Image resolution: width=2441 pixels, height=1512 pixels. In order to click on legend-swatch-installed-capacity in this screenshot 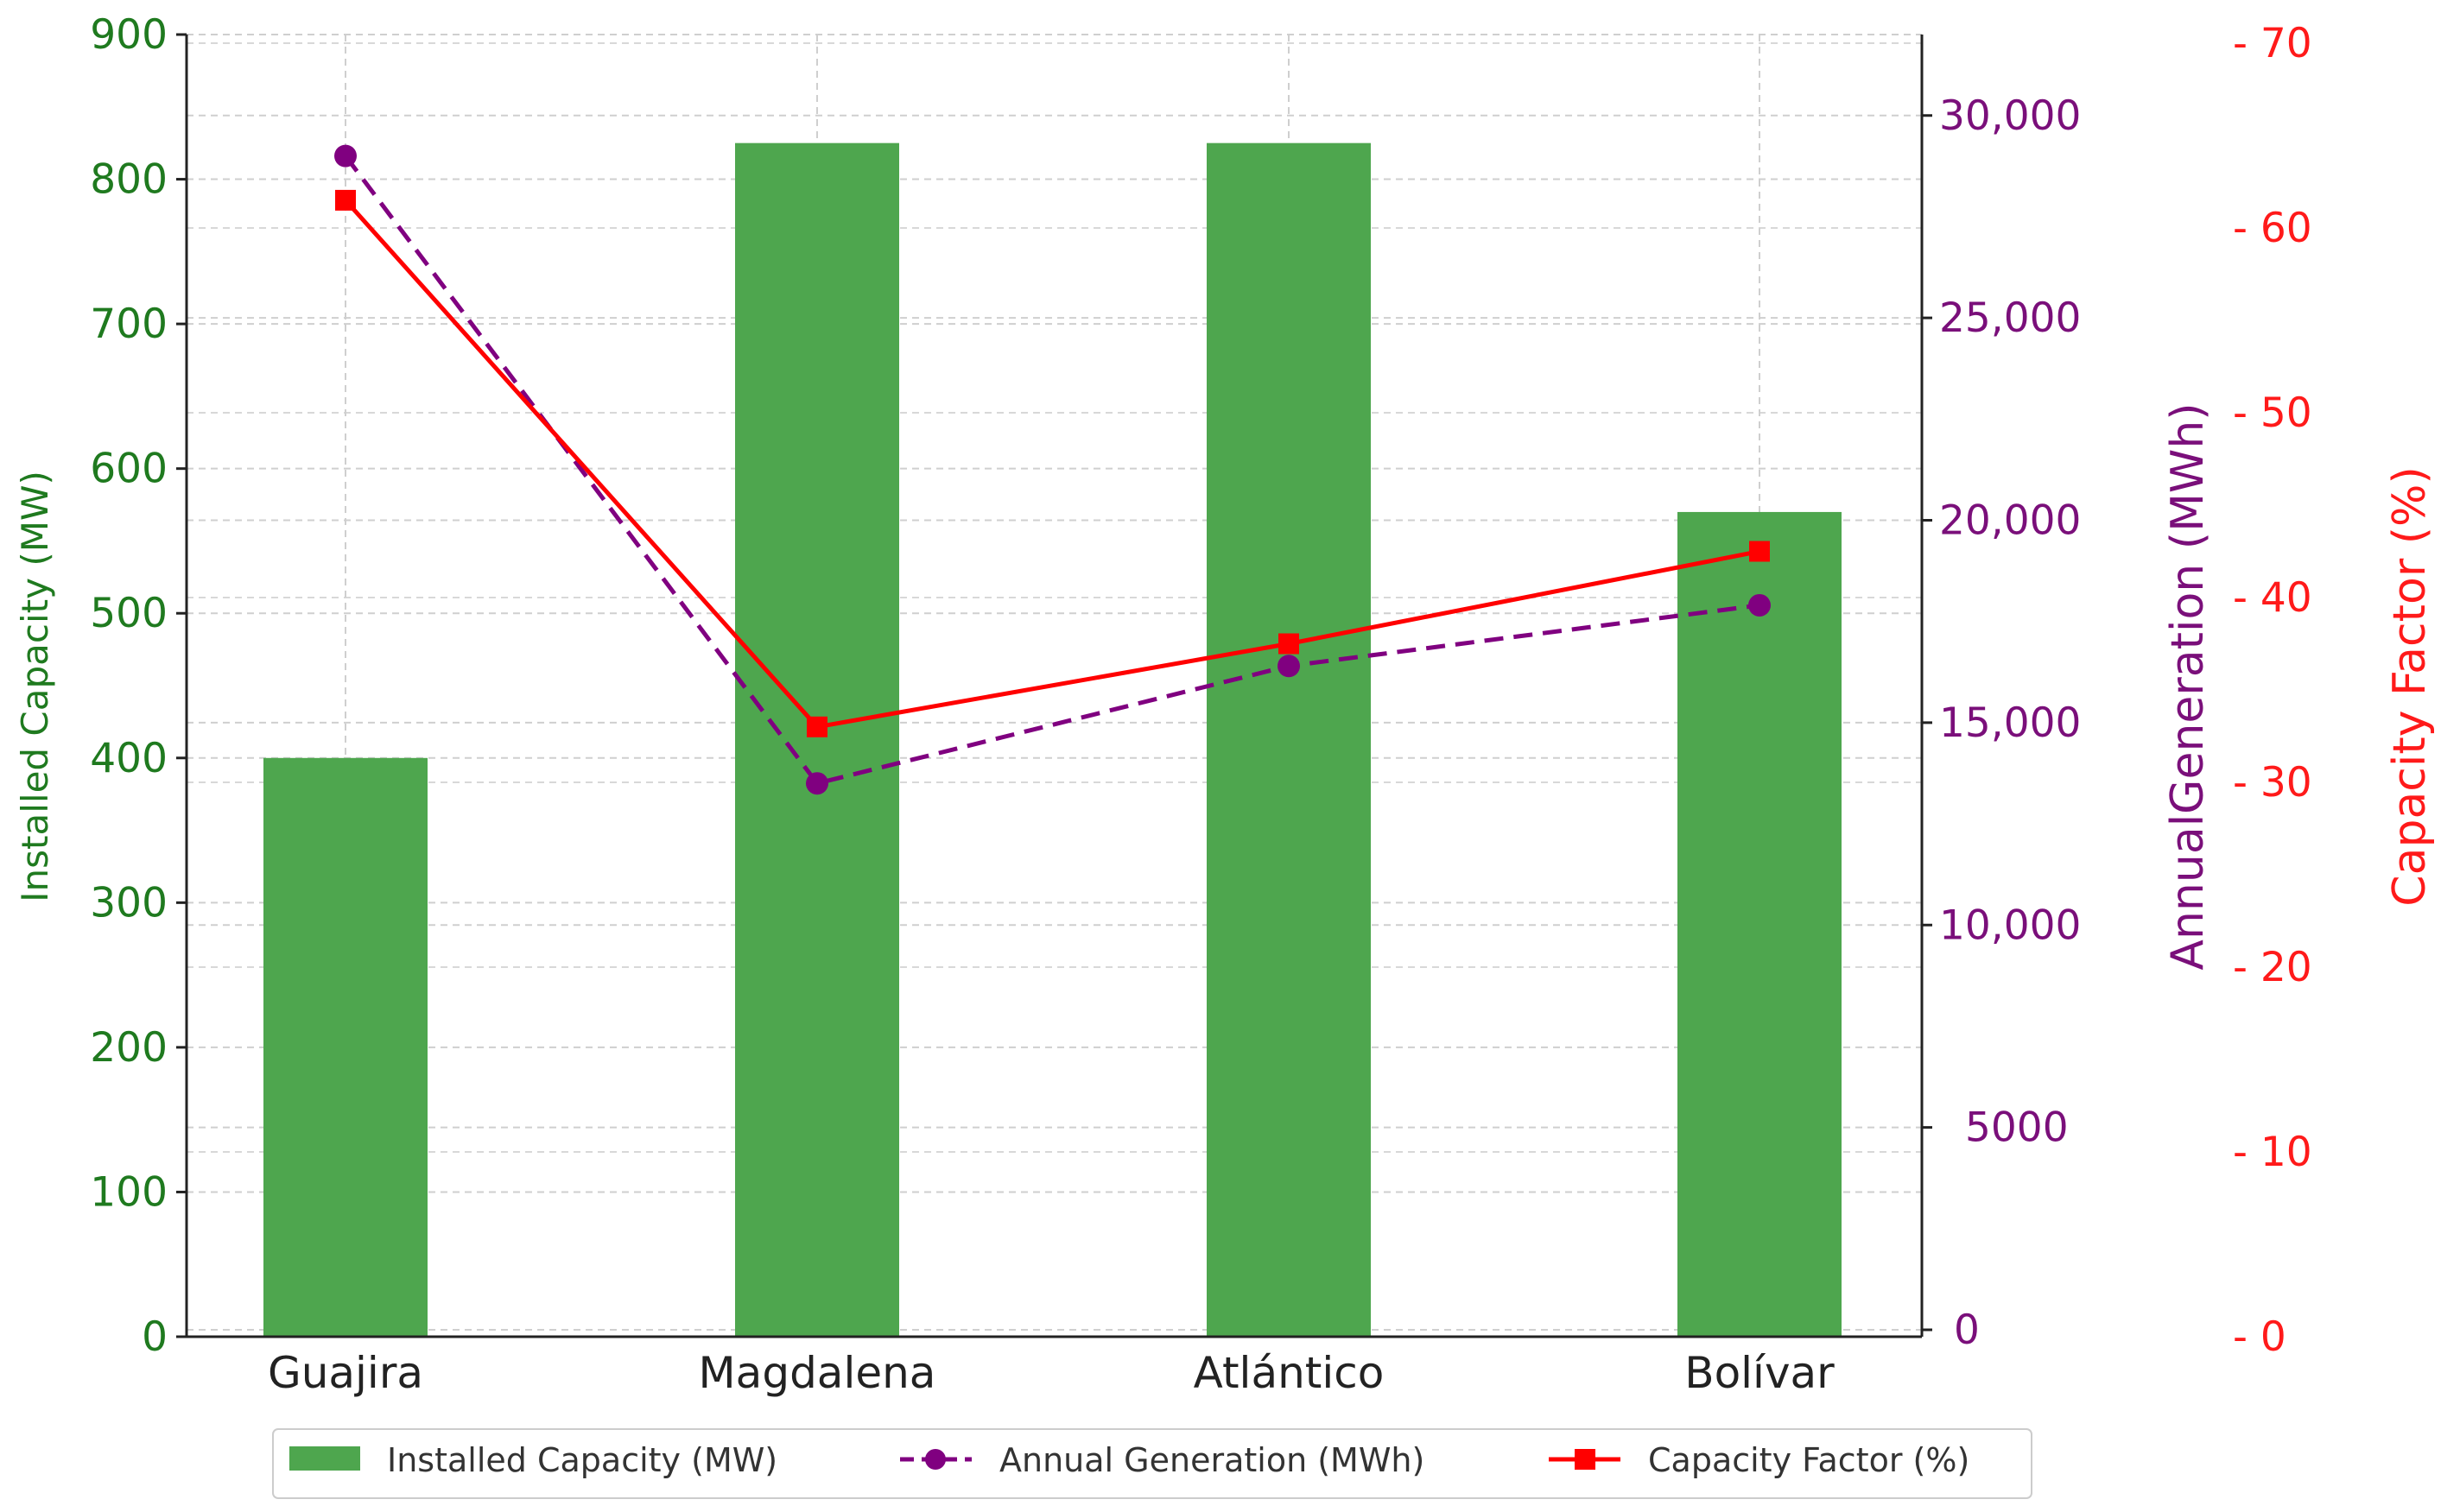, I will do `click(324, 1458)`.